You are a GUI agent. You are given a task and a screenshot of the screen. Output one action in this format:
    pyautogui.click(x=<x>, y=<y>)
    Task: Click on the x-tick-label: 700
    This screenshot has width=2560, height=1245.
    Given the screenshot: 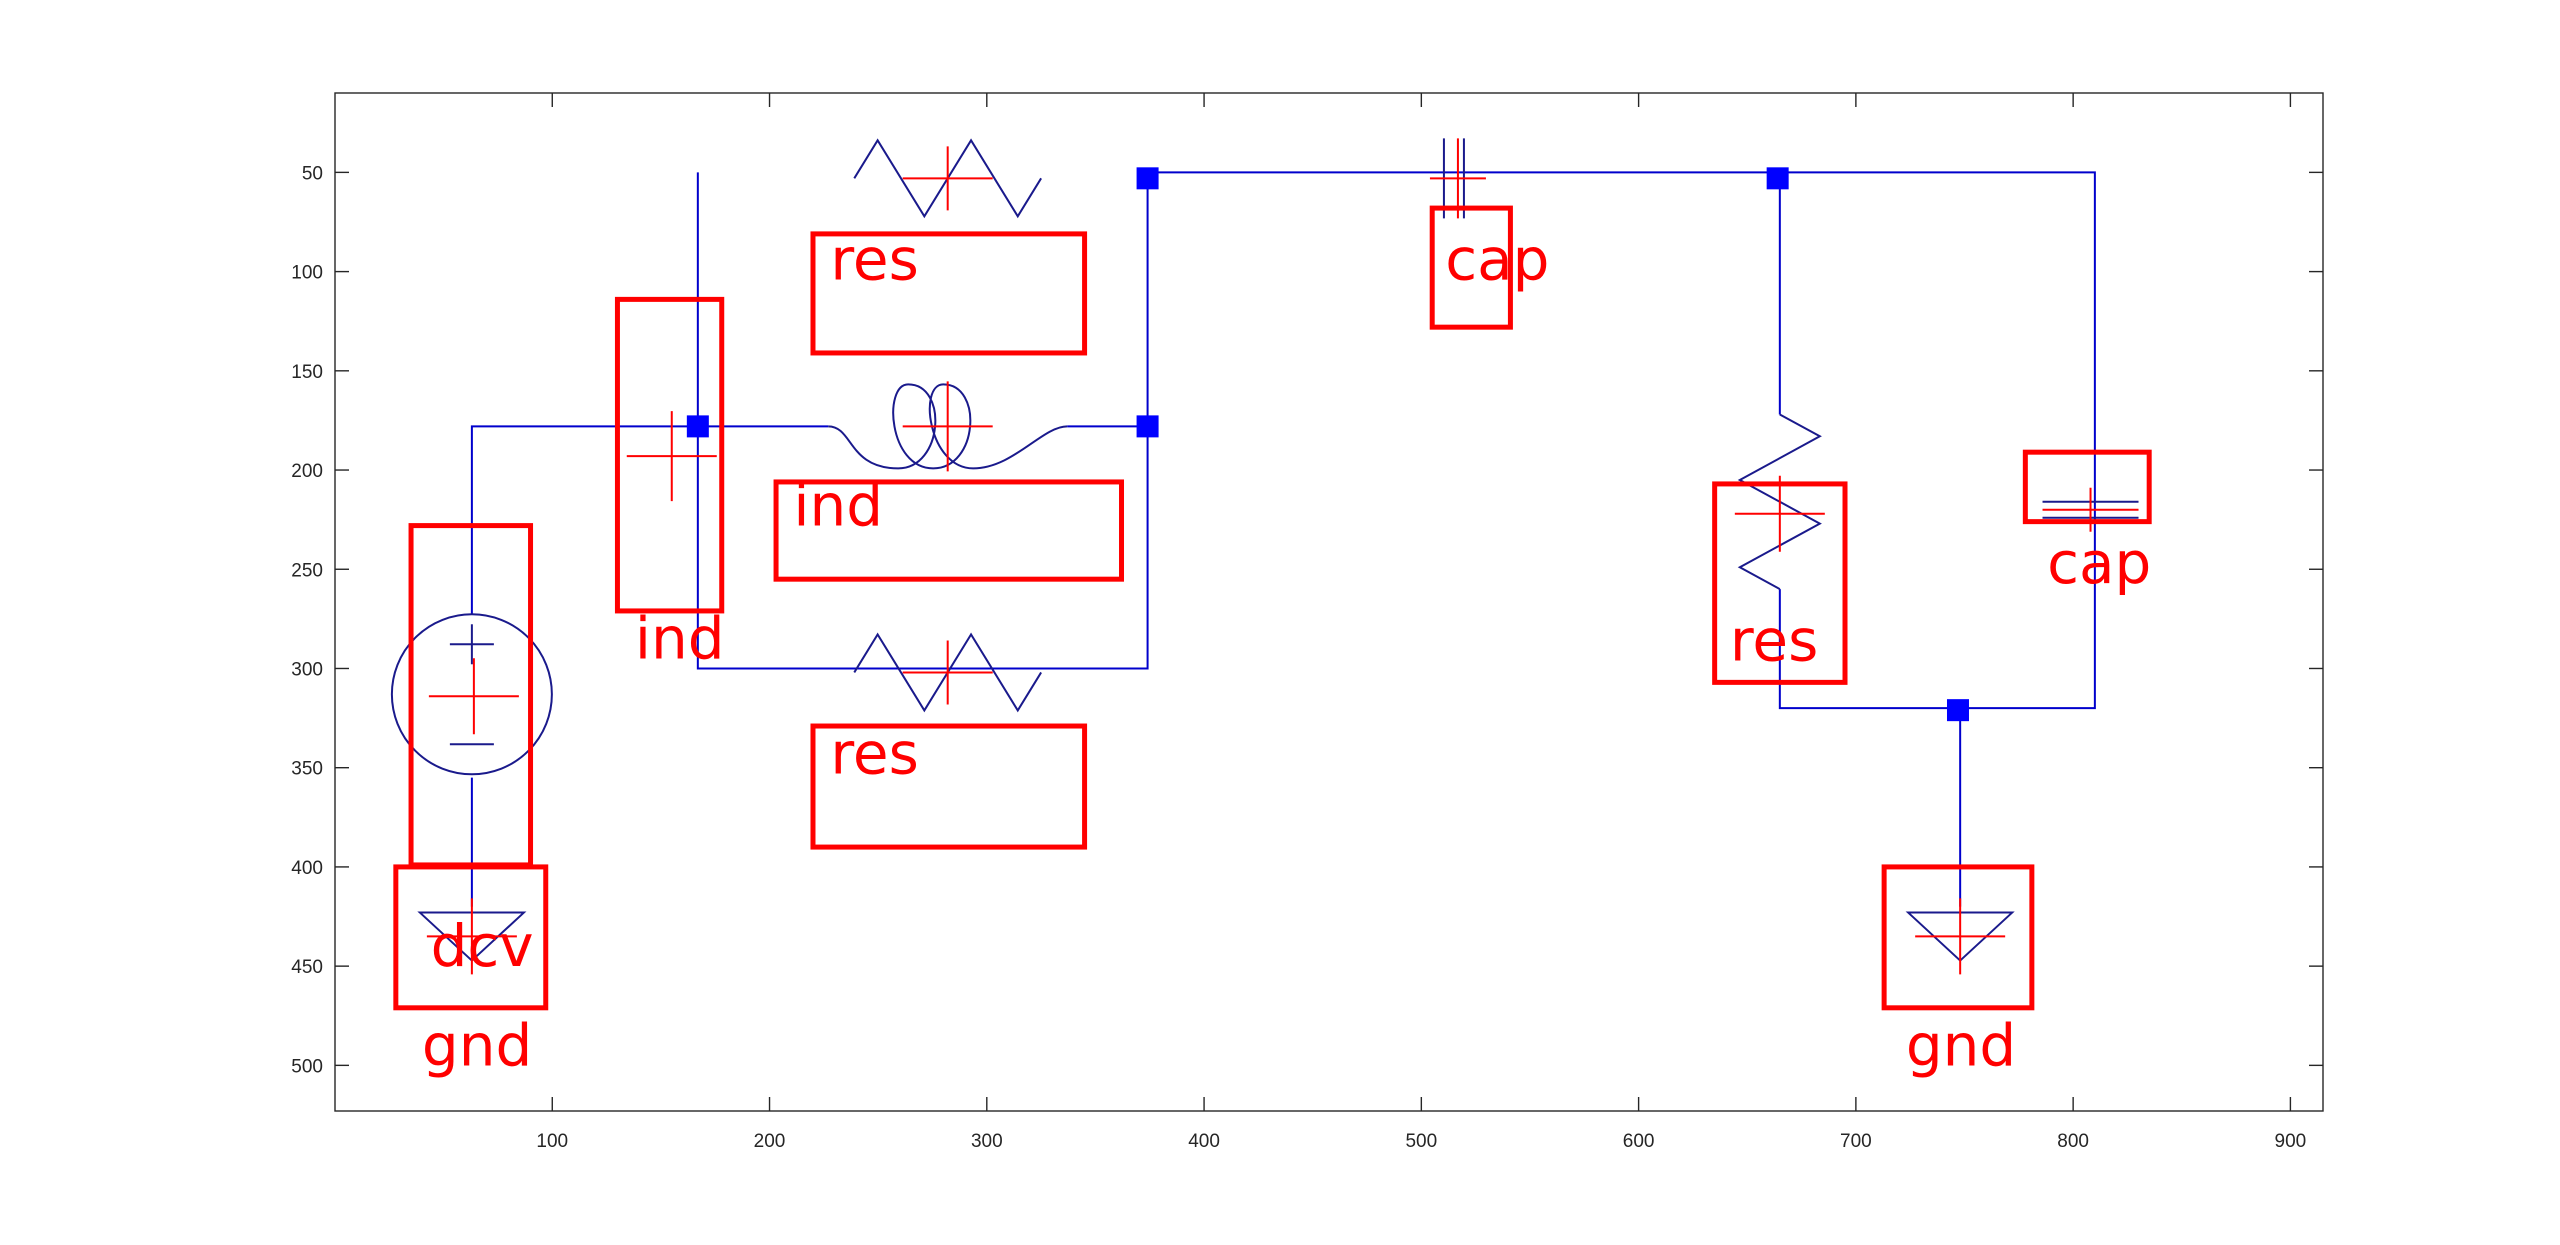 What is the action you would take?
    pyautogui.click(x=1856, y=1141)
    